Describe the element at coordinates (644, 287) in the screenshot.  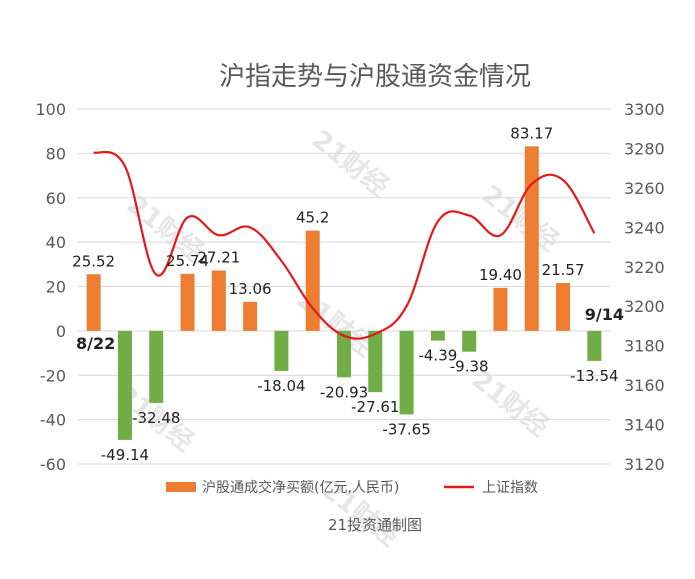
I see `right-axis-ticks: 3300 3280 3260 3240 3220 3200 3180 3160 3140 3120` at that location.